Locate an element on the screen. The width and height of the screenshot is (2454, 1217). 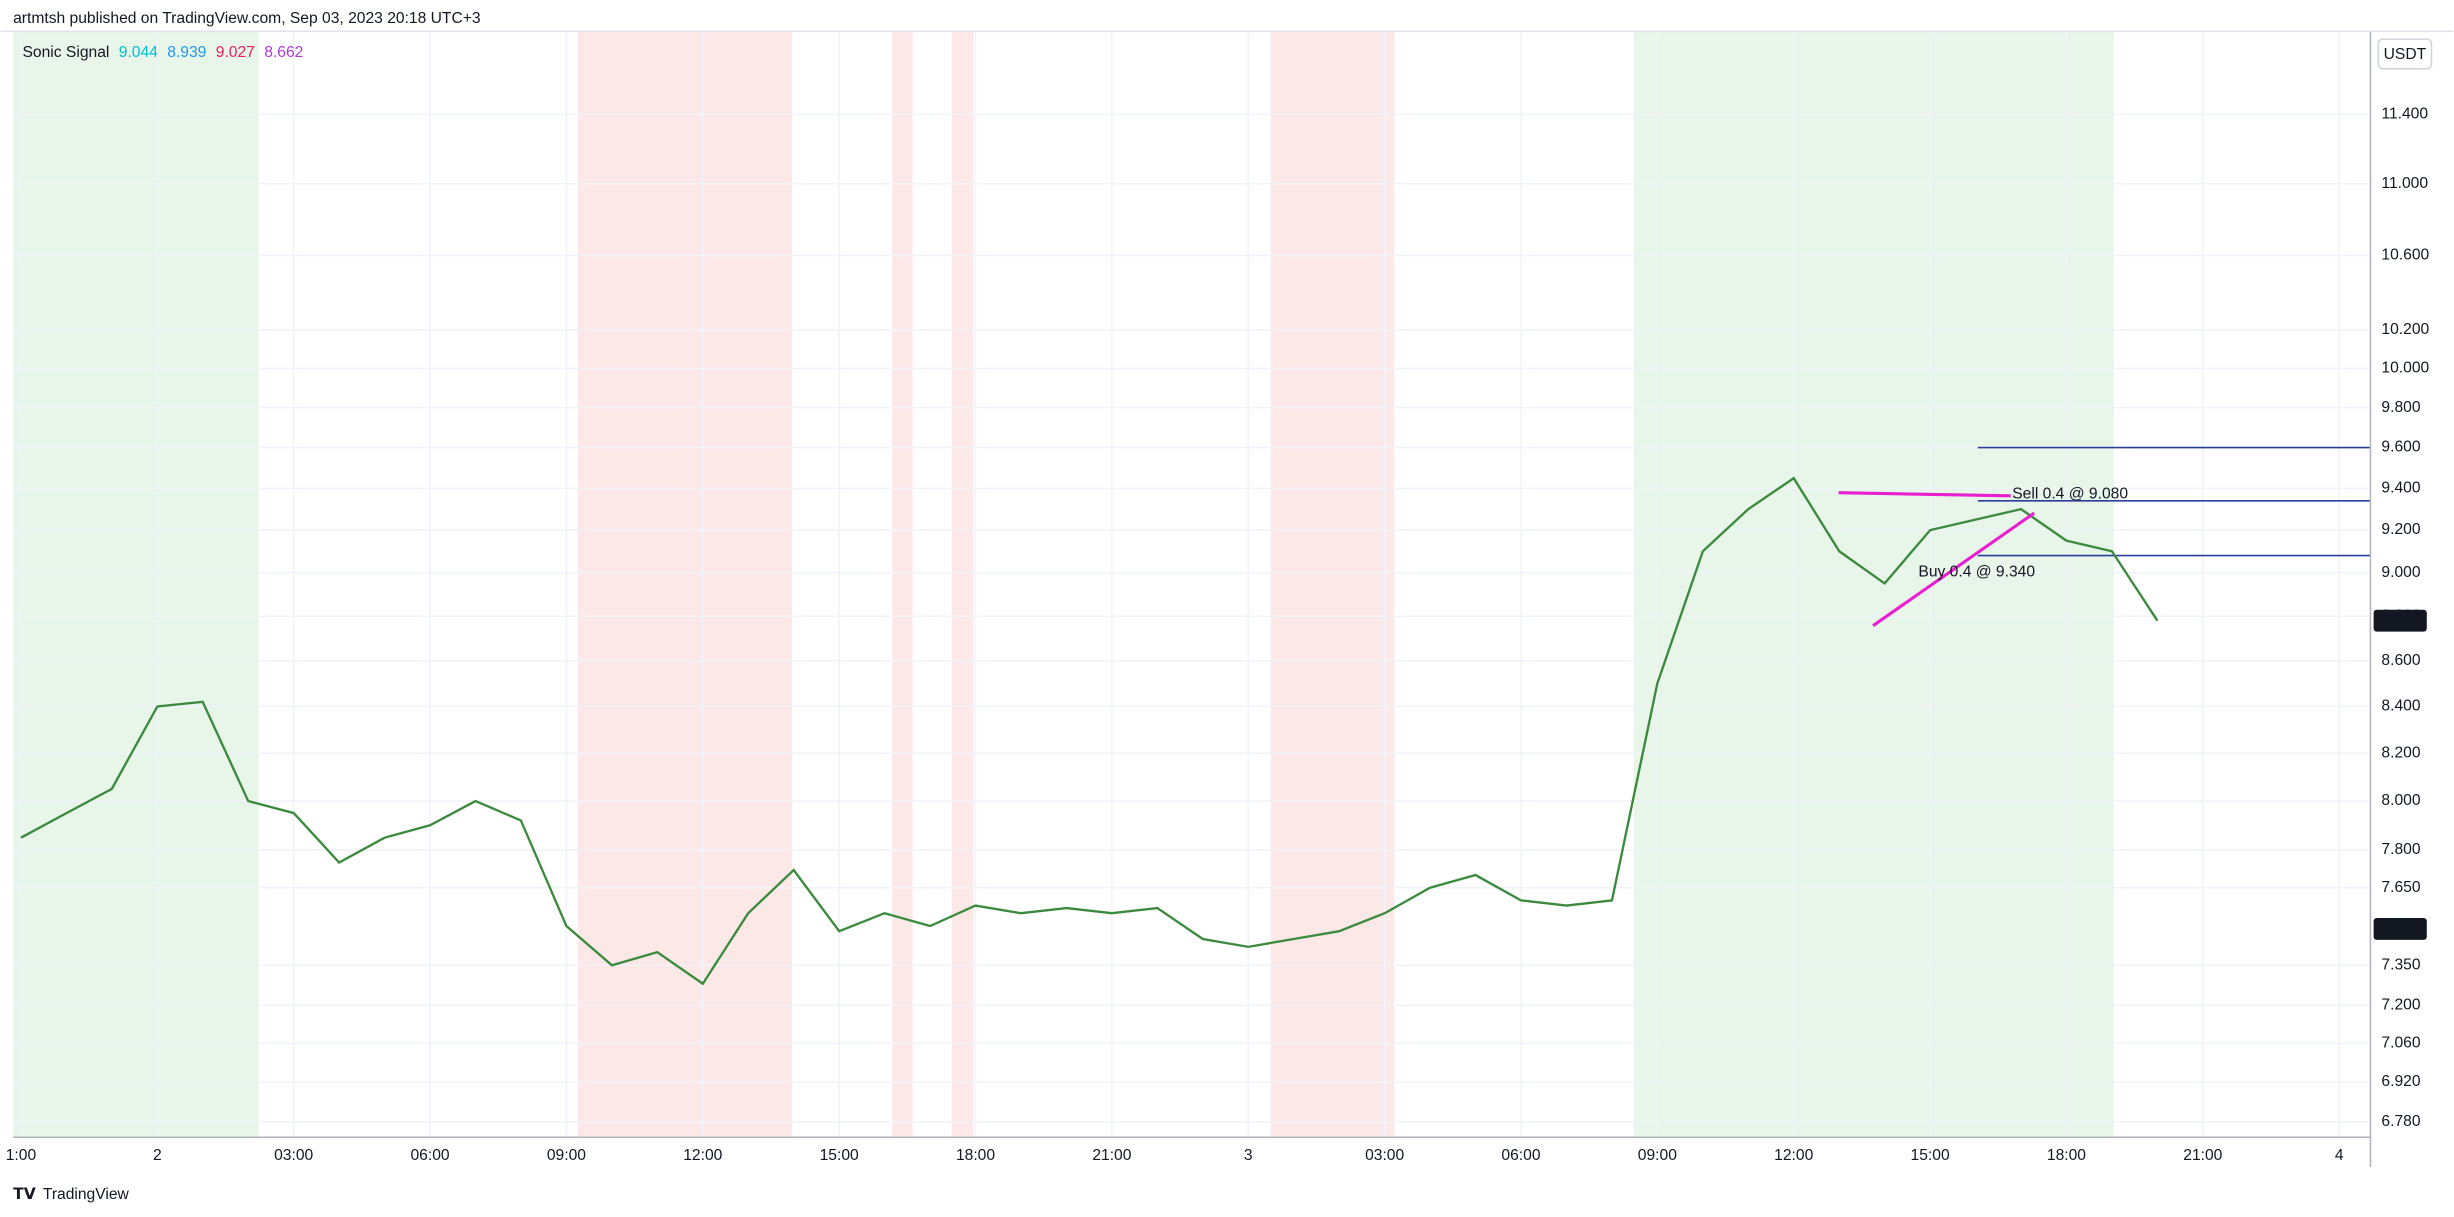
y-tick-label: 9.000 is located at coordinates (2400, 572).